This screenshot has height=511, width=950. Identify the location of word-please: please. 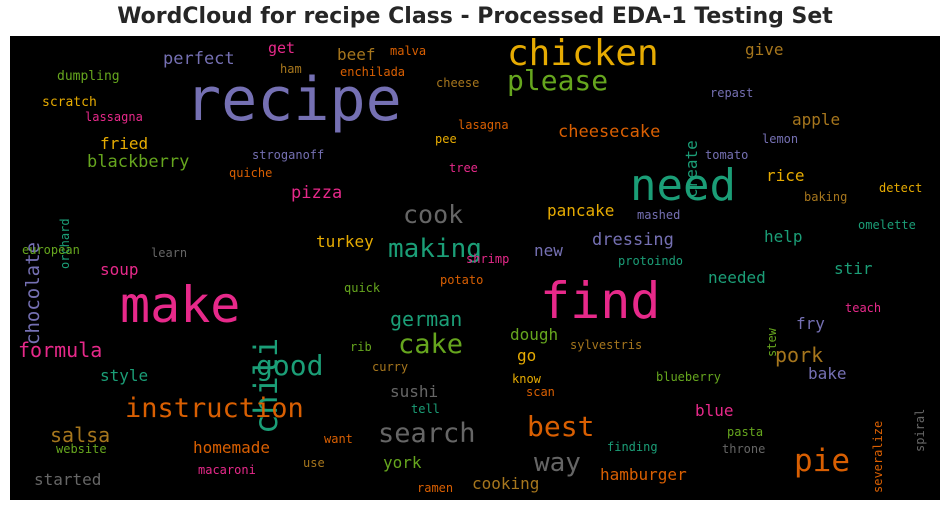
(558, 80).